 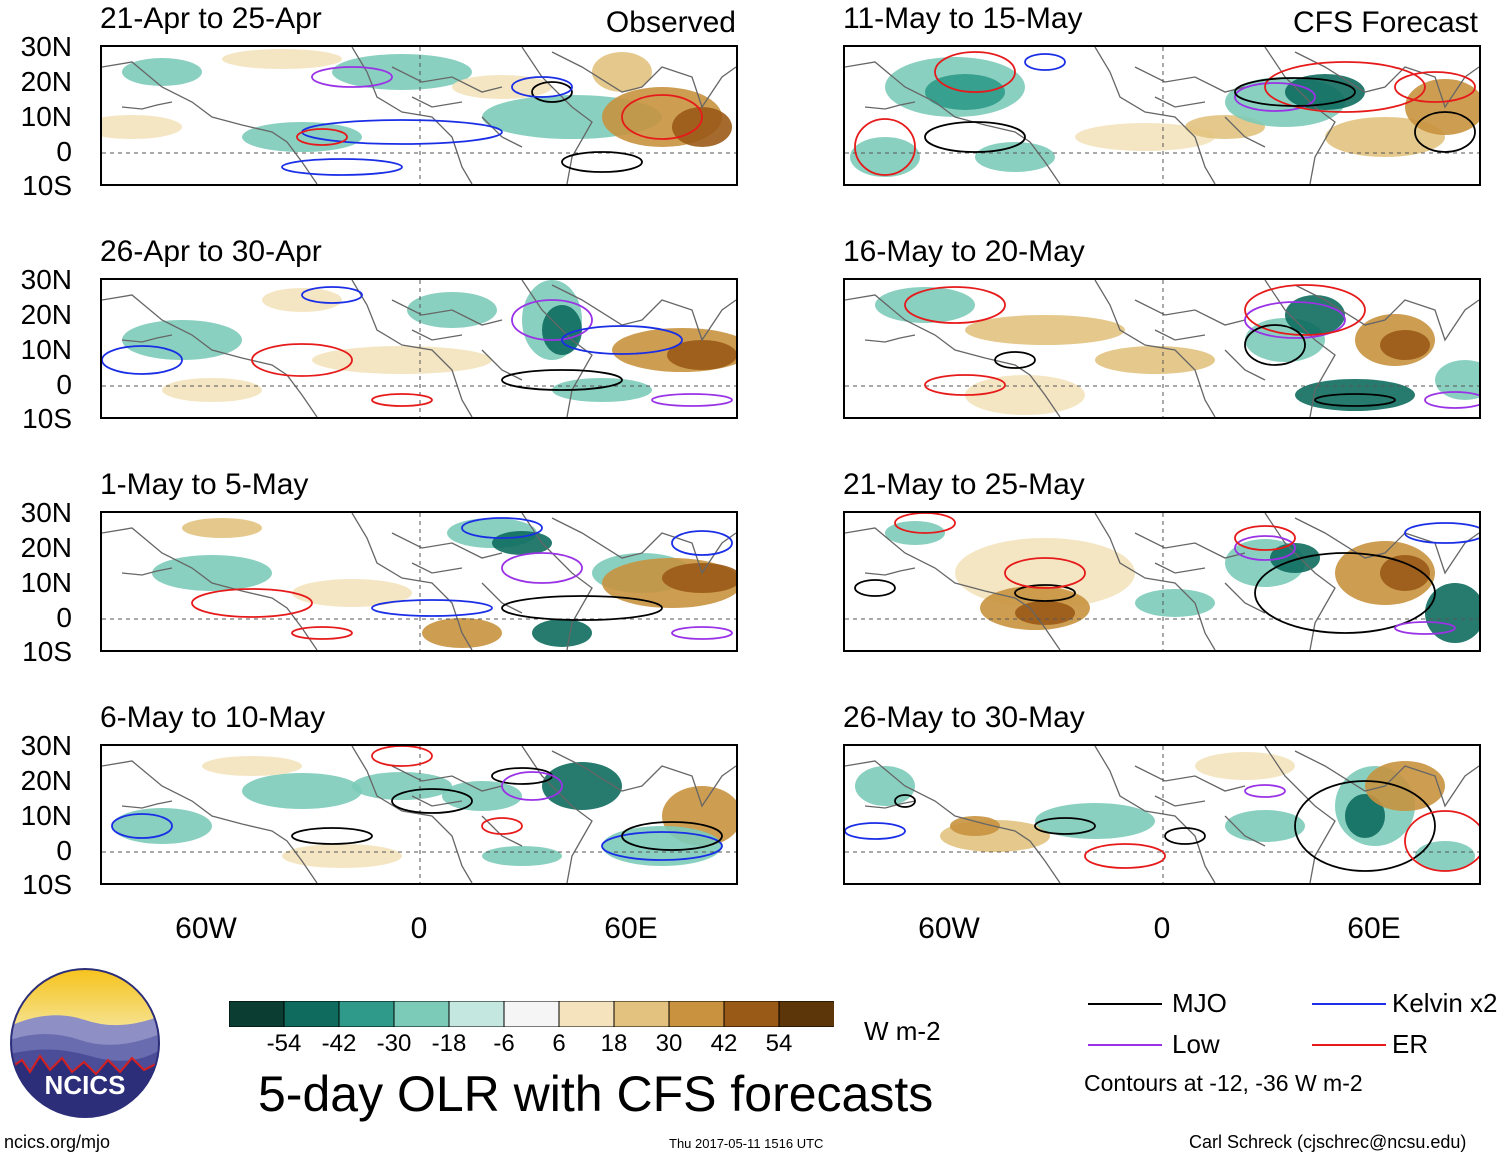 What do you see at coordinates (1374, 928) in the screenshot?
I see `lon-label: 60E` at bounding box center [1374, 928].